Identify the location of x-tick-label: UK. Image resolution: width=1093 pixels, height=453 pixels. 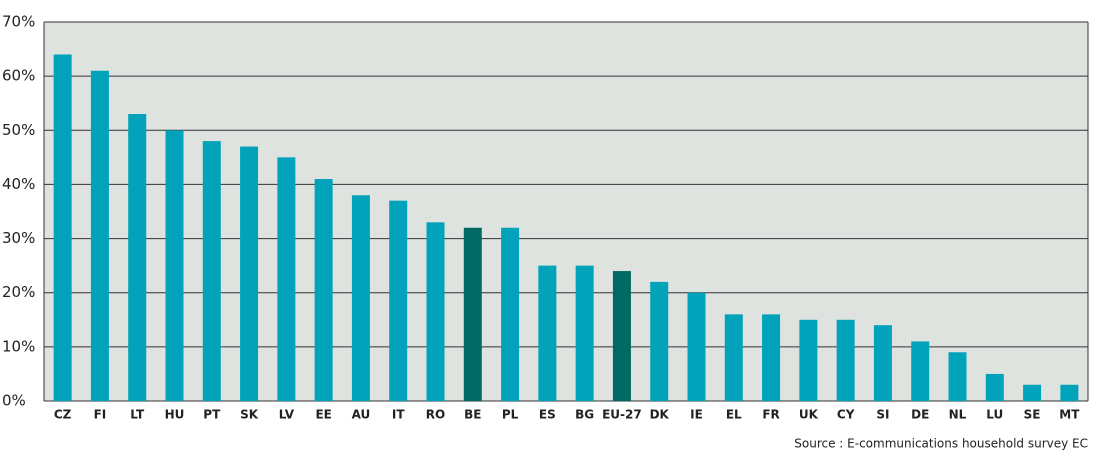
(809, 415).